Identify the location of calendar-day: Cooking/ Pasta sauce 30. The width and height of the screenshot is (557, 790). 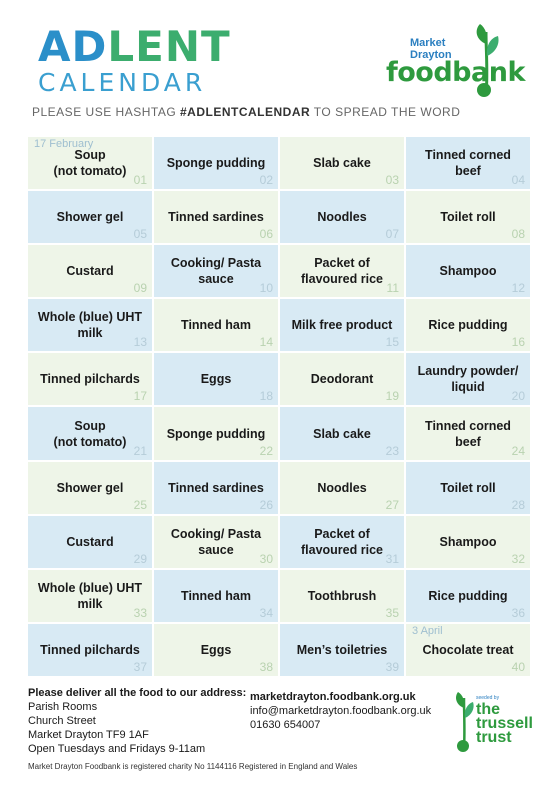
(216, 541).